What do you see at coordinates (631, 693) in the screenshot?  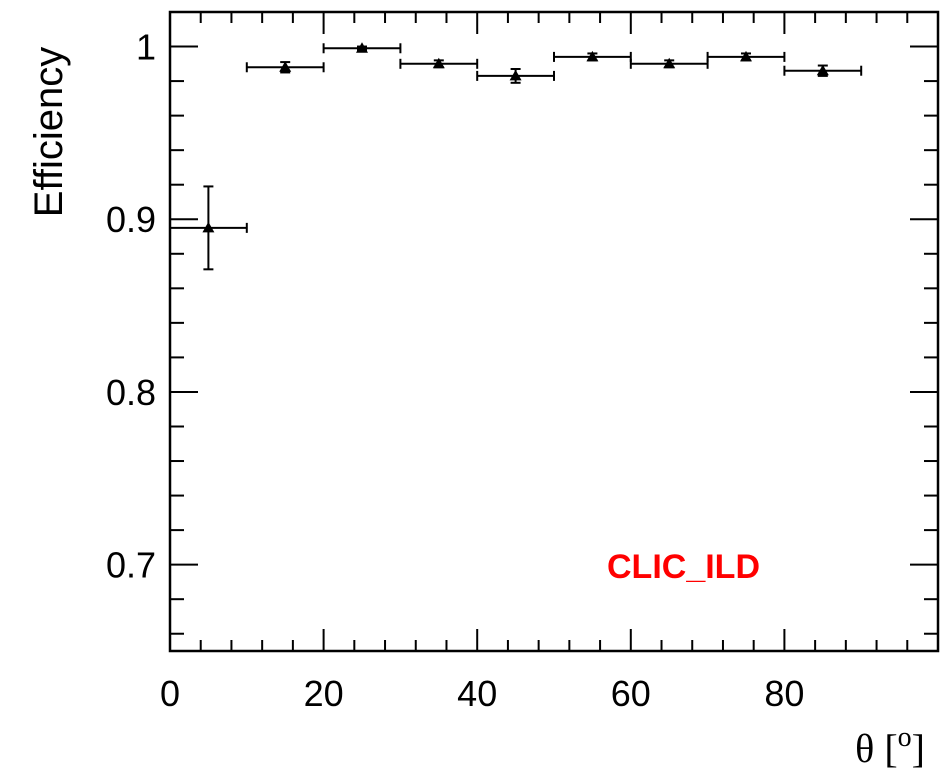 I see `x-tick-label: 60` at bounding box center [631, 693].